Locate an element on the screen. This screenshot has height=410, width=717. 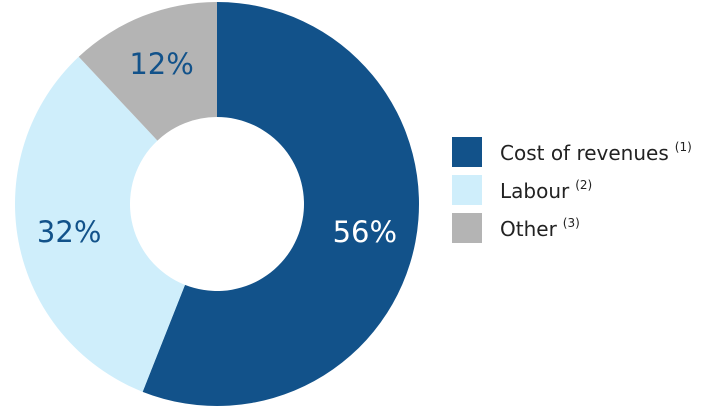
legend-item: Cost of revenues (1) is located at coordinates (572, 152).